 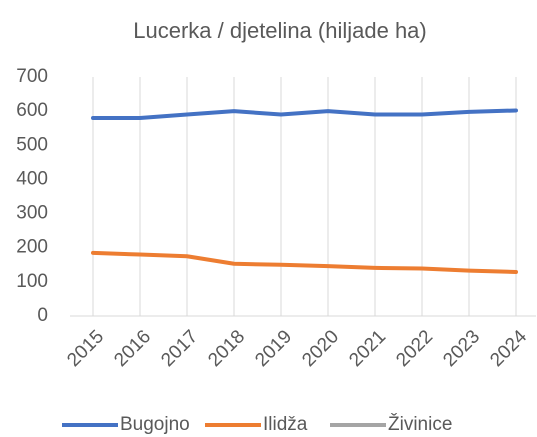 I want to click on x-tick-label: 2020, so click(x=320, y=348).